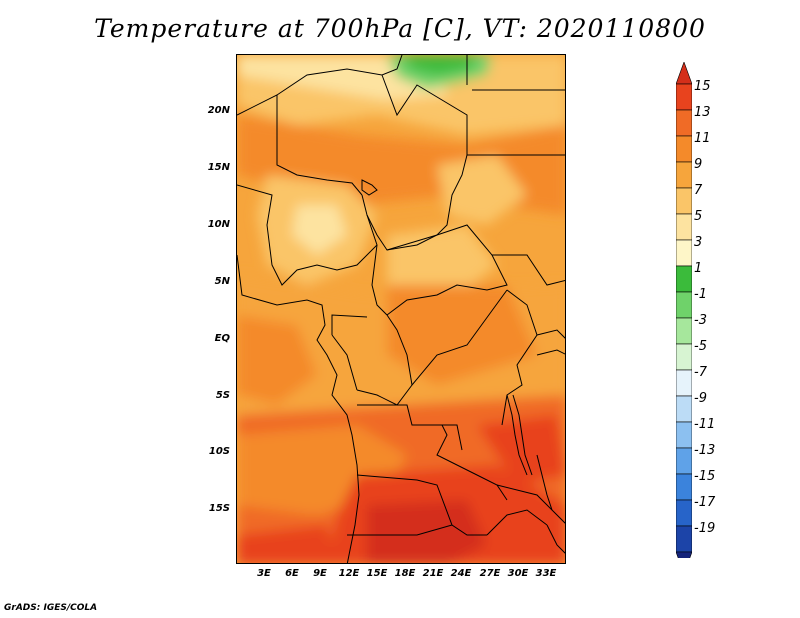 The width and height of the screenshot is (800, 618). What do you see at coordinates (218, 224) in the screenshot?
I see `y-label-10n: 10N` at bounding box center [218, 224].